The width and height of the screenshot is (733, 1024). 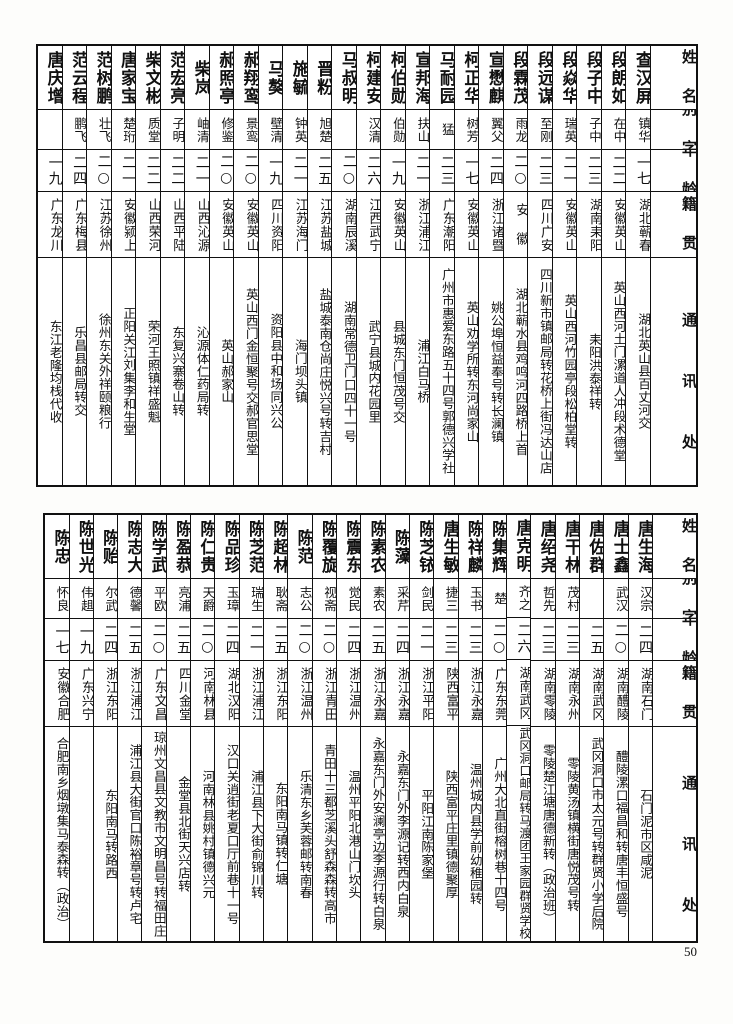 What do you see at coordinates (674, 640) in the screenshot?
I see `header-label-age: 年 龄` at bounding box center [674, 640].